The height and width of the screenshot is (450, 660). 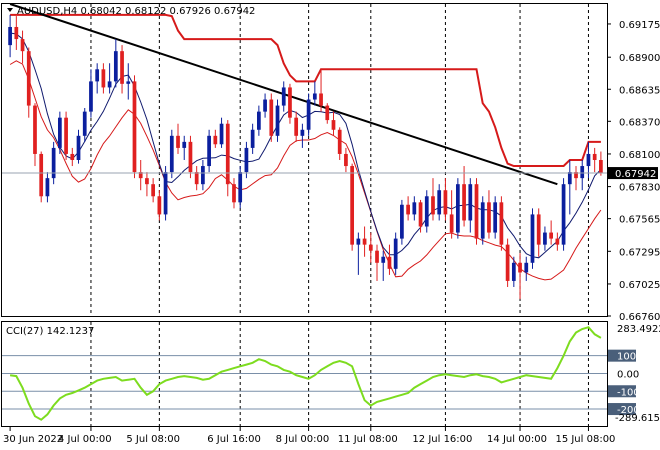 I want to click on price-tick-label: 0.68900, so click(x=639, y=58).